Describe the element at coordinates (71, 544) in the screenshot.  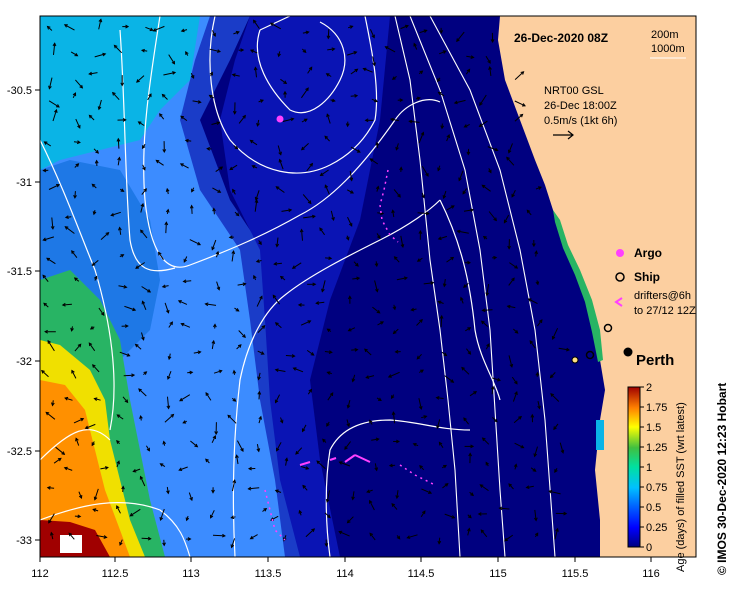
I see `missing-data-patch` at that location.